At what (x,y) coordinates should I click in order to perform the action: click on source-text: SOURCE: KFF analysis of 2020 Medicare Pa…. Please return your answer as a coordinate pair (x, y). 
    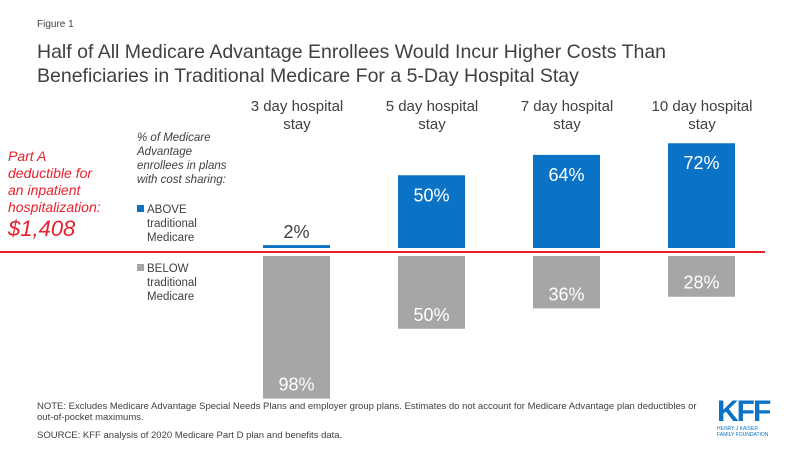
    Looking at the image, I should click on (190, 435).